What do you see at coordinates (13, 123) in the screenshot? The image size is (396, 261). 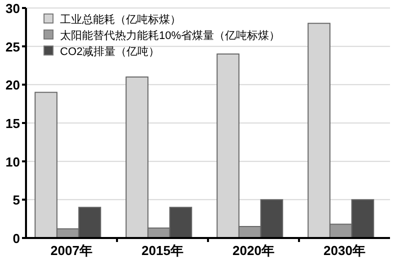 I see `y-tick-label: 15` at bounding box center [13, 123].